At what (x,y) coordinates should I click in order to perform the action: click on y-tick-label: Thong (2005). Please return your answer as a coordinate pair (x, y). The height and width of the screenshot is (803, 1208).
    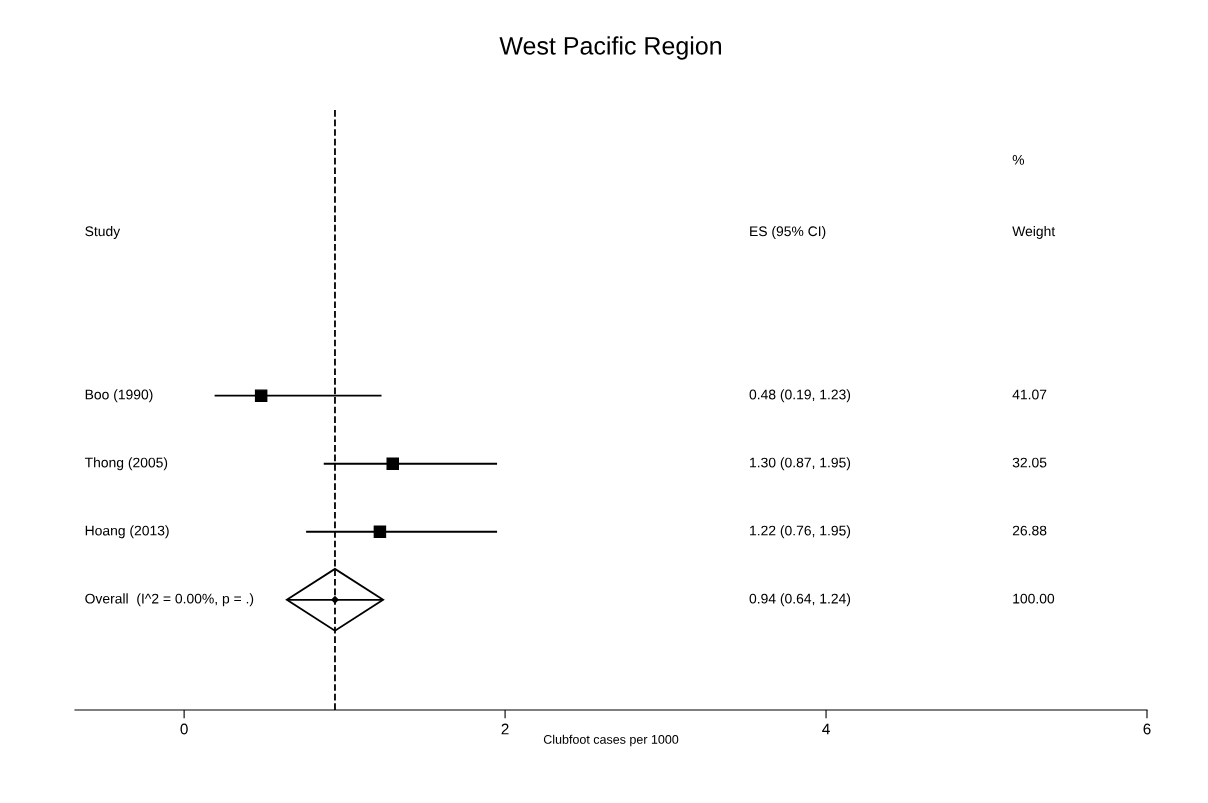
    Looking at the image, I should click on (126, 464).